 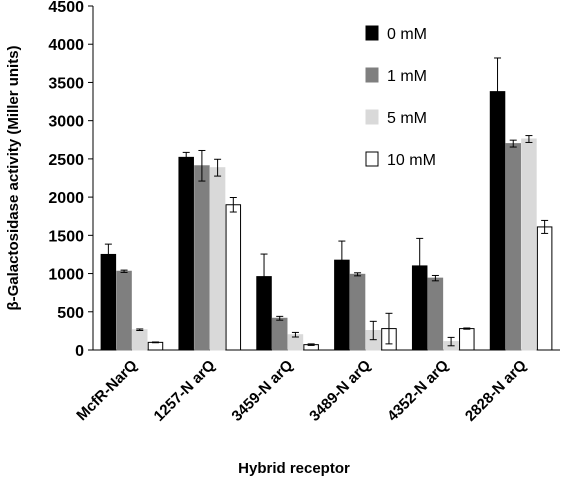 What do you see at coordinates (13, 177) in the screenshot?
I see `y-axis-title: β-Galactosidase activity (Miller units)` at bounding box center [13, 177].